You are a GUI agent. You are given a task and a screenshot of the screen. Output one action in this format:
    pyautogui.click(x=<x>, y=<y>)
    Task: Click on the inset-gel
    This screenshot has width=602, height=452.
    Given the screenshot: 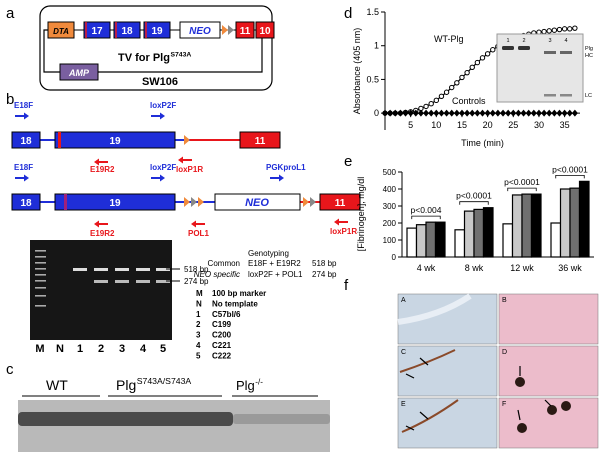 What is the action you would take?
    pyautogui.click(x=540, y=68)
    